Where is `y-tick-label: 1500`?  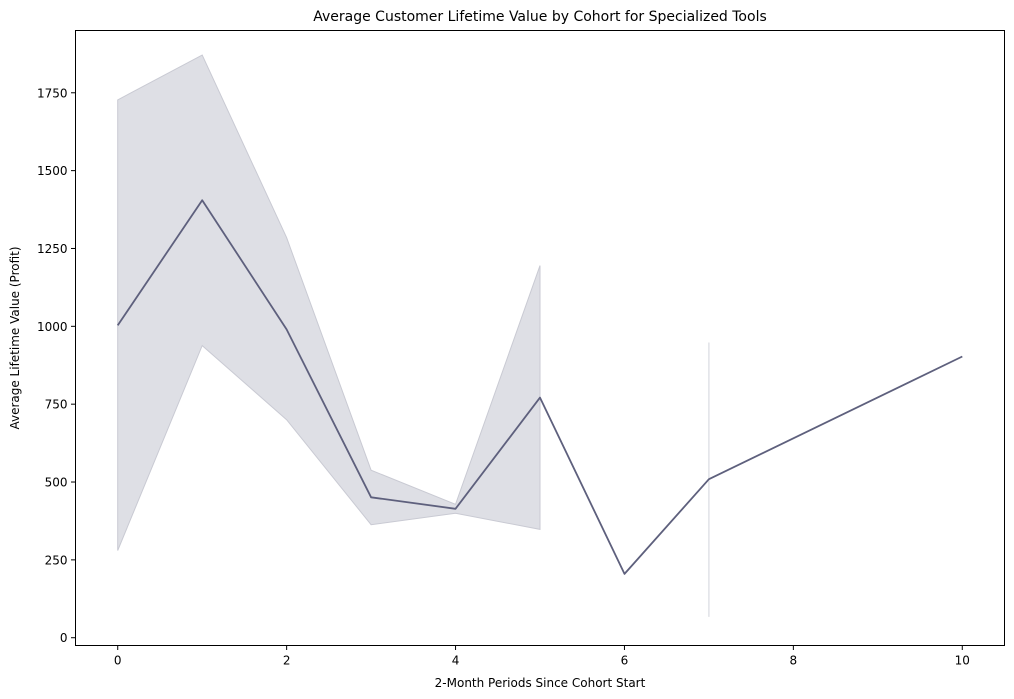
y-tick-label: 1500 is located at coordinates (52, 171).